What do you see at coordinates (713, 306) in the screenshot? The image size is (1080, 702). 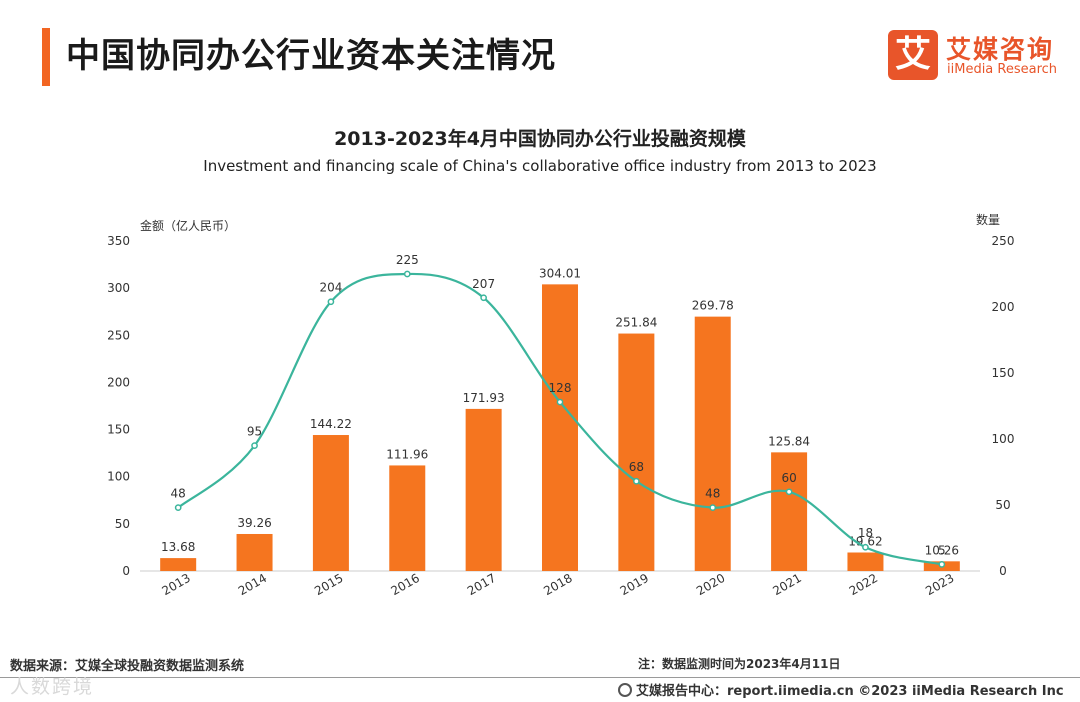 I see `amount-bar-label: 269.78` at bounding box center [713, 306].